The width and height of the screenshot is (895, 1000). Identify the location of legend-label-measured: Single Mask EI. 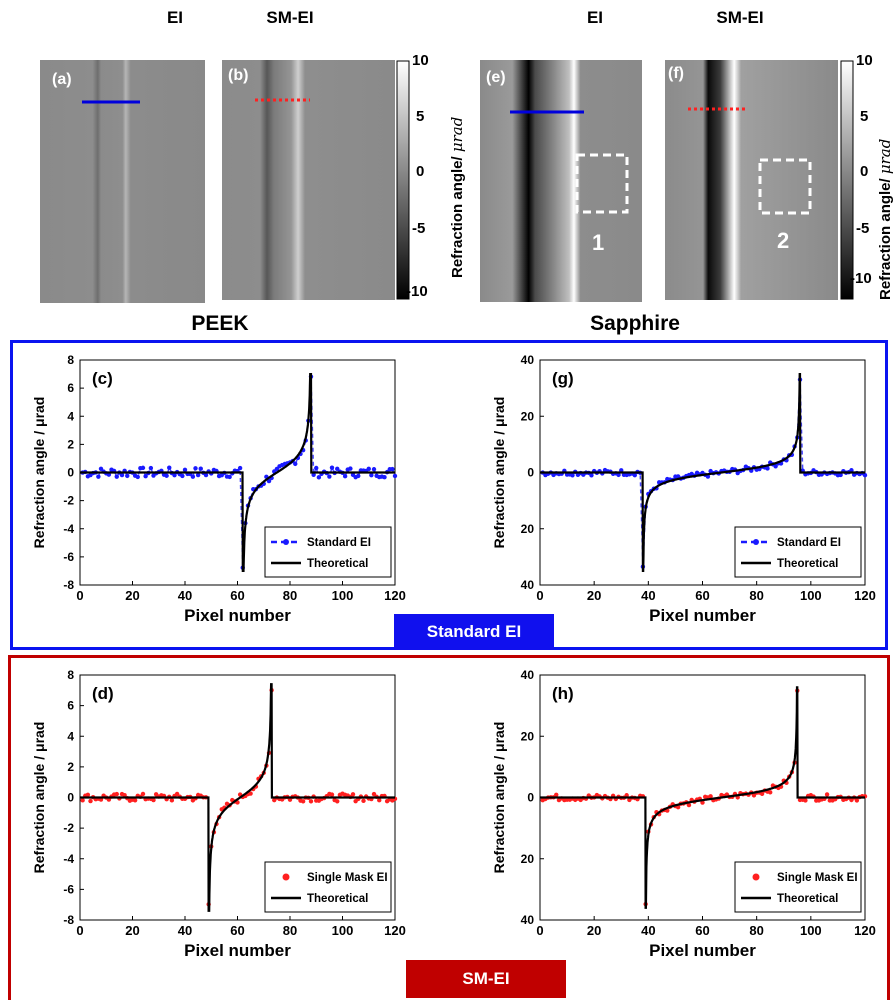
(817, 878).